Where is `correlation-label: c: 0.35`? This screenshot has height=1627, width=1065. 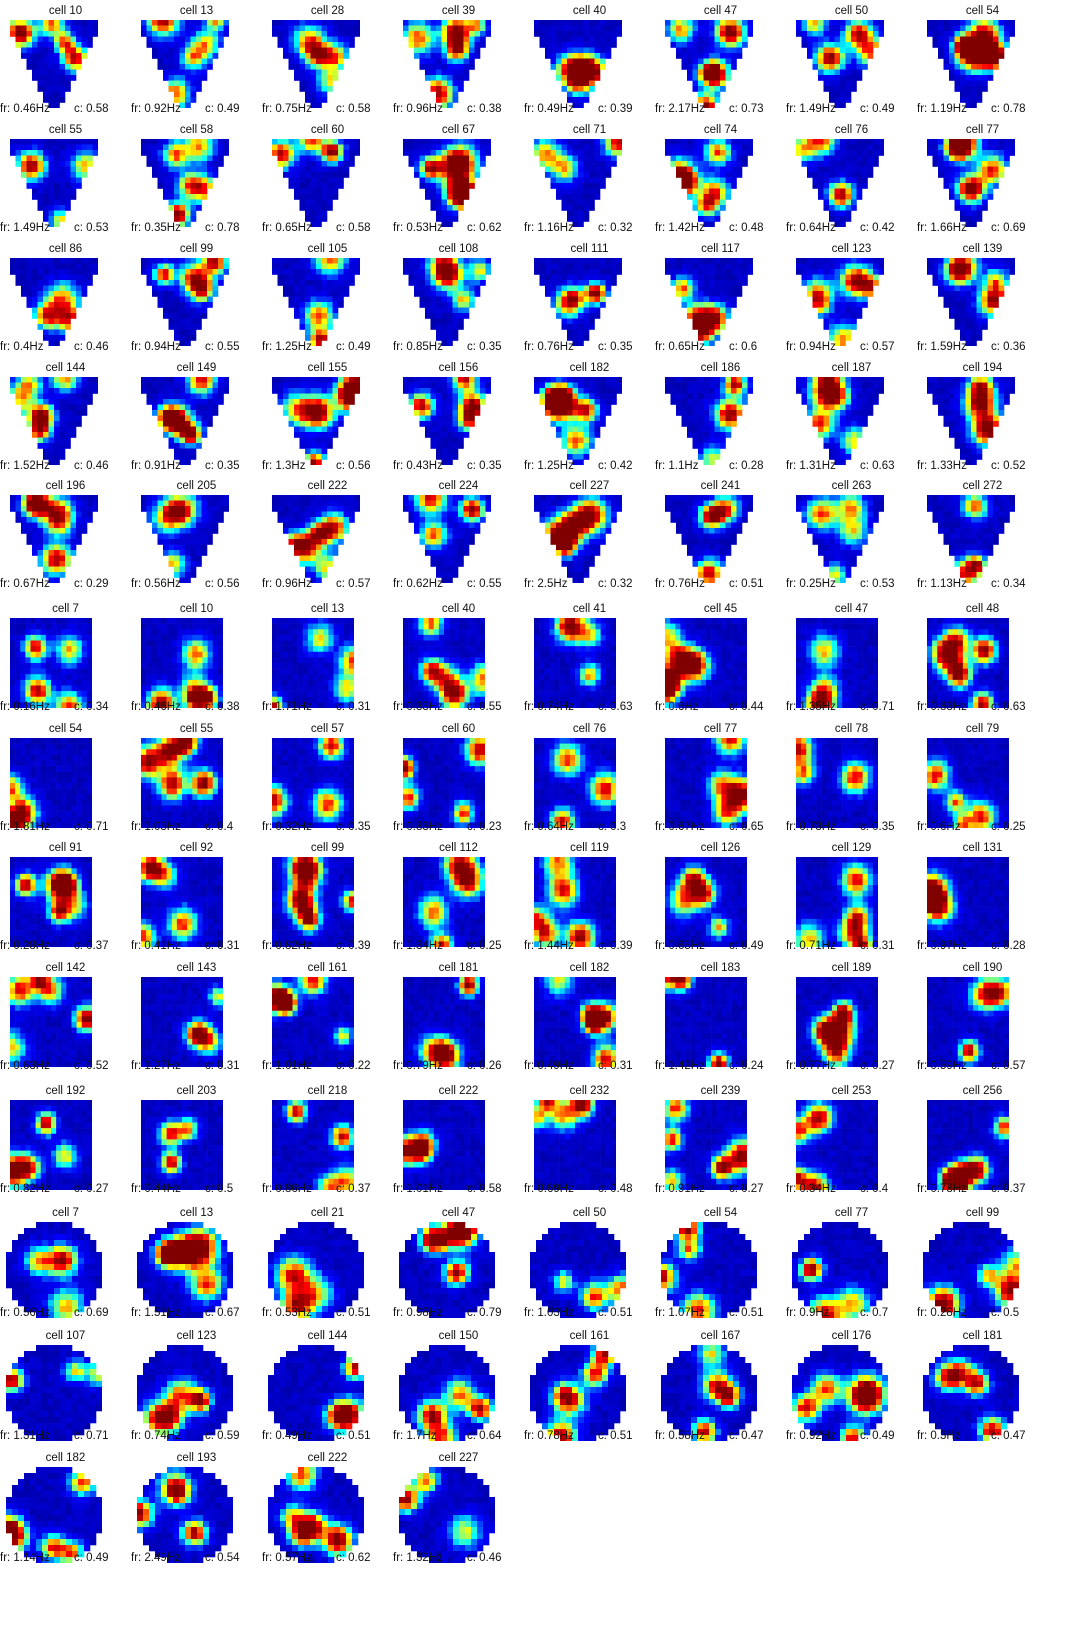 correlation-label: c: 0.35 is located at coordinates (222, 466).